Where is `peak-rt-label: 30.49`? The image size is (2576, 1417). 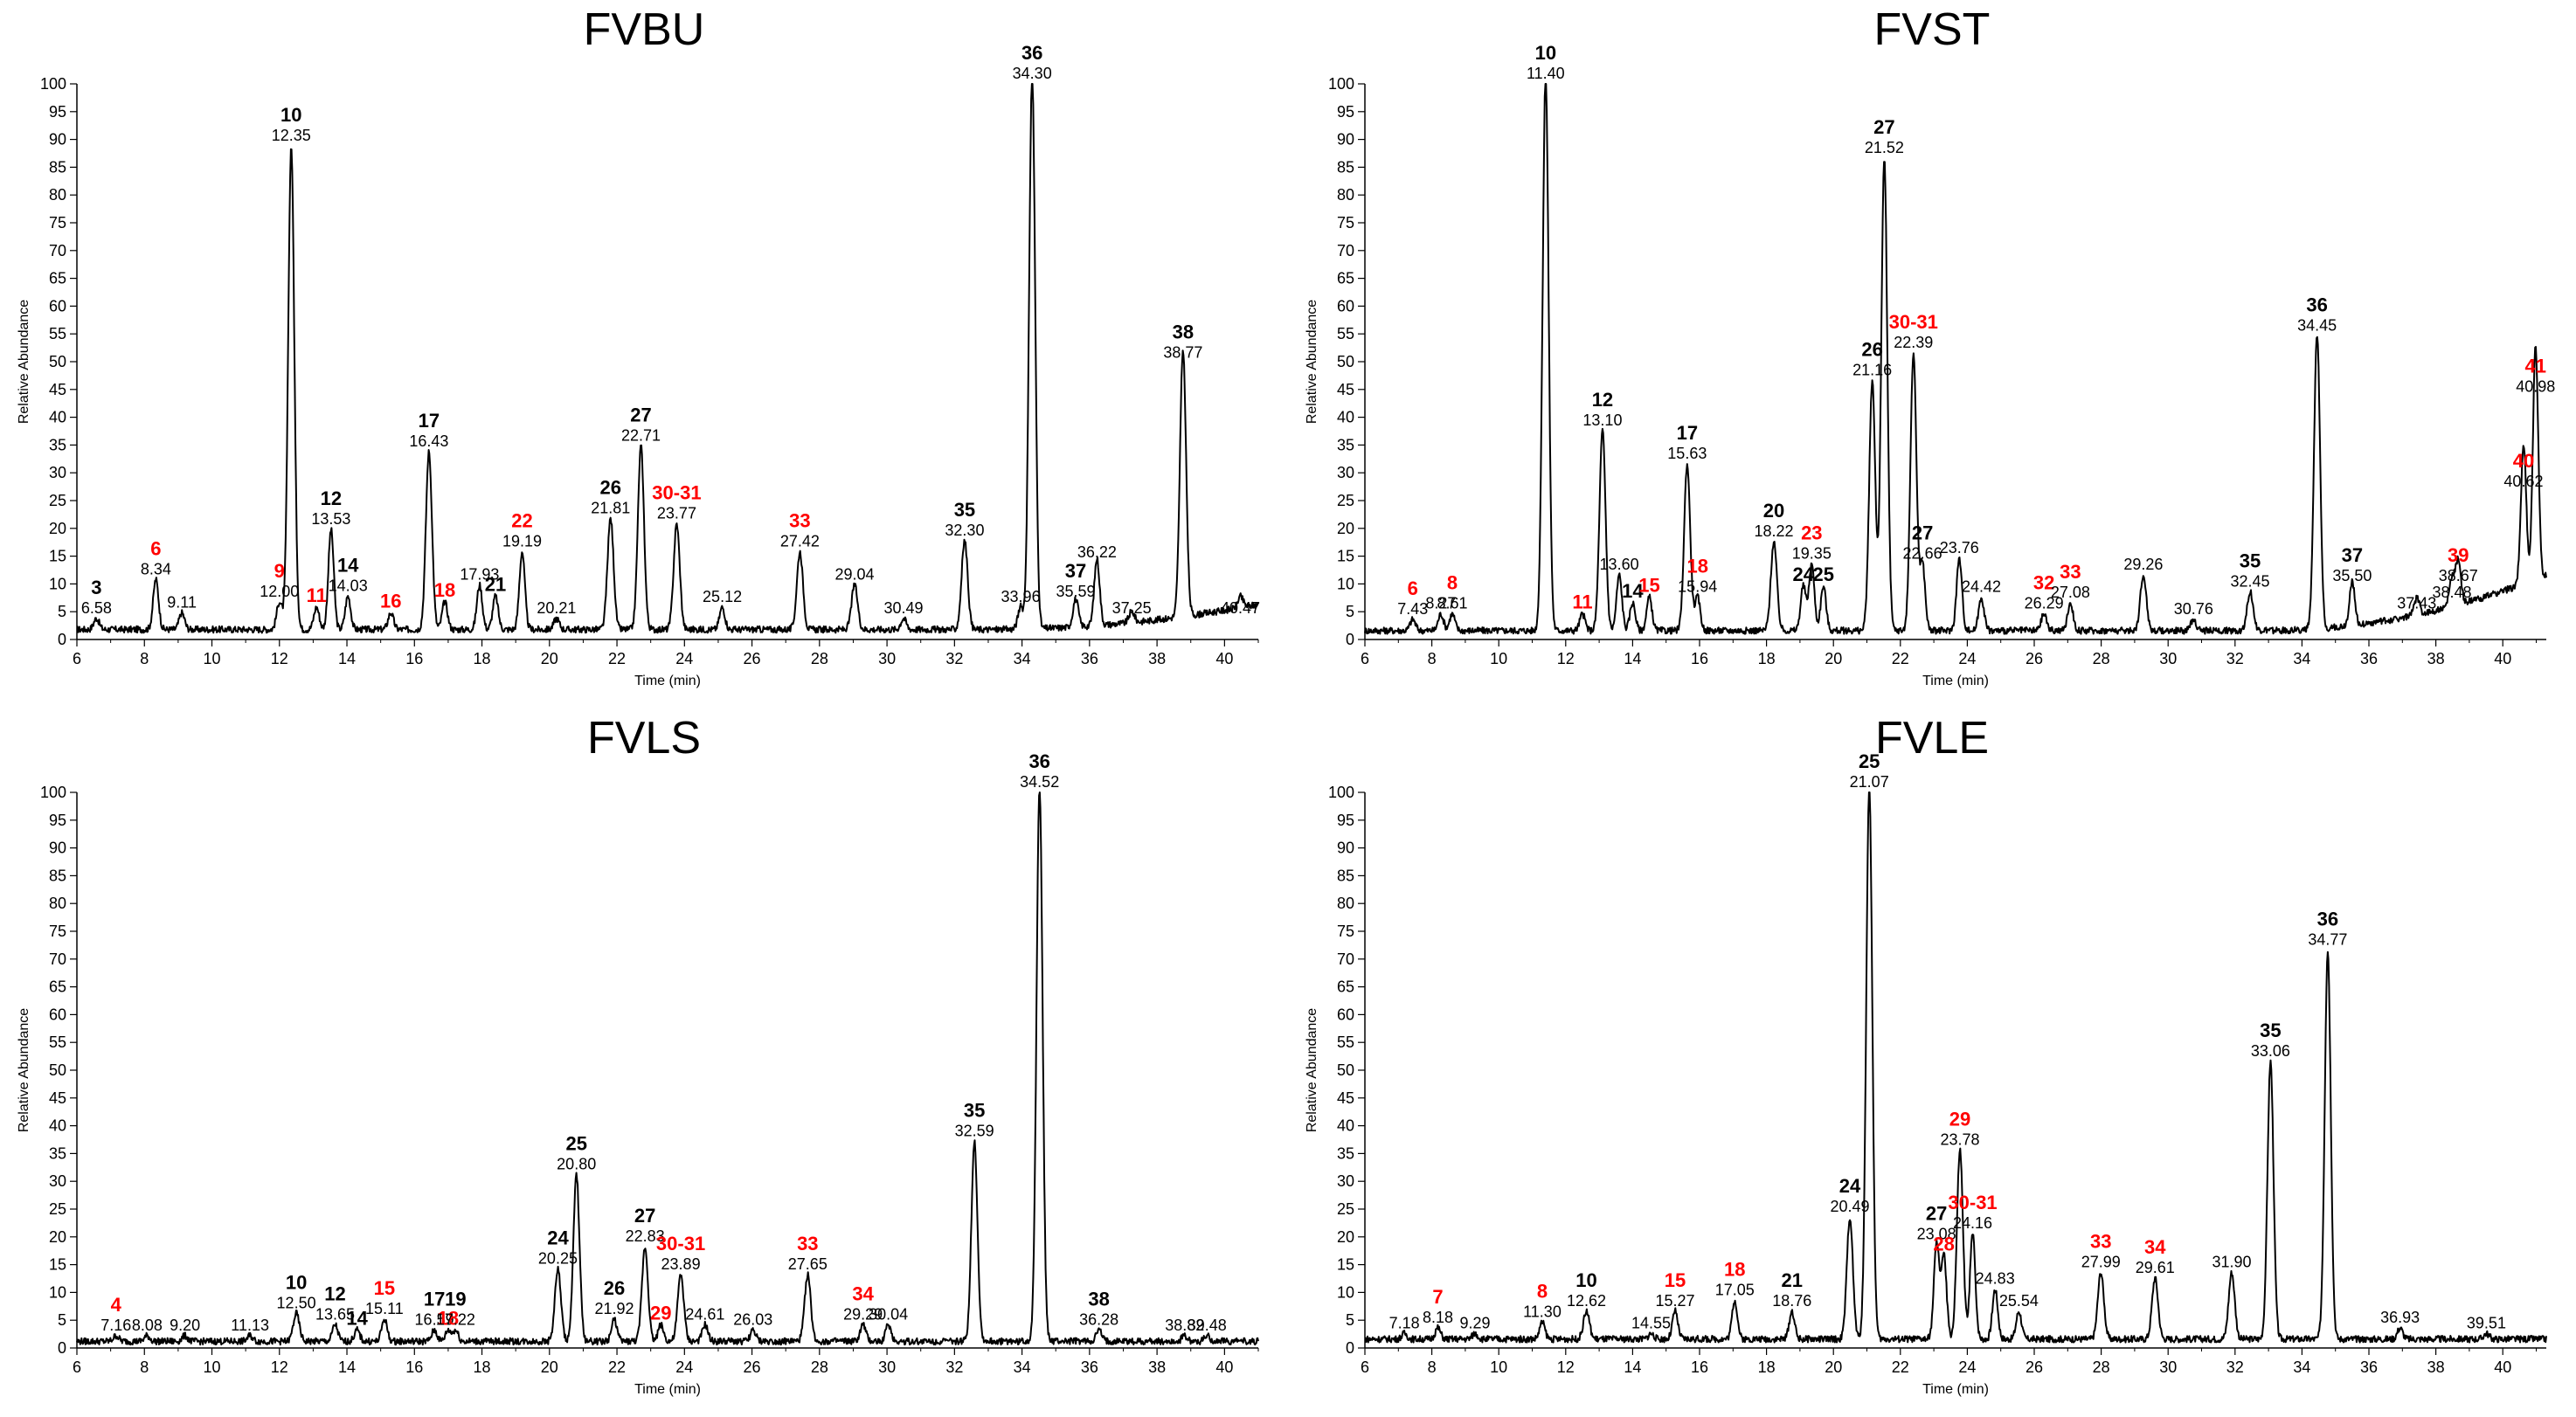 peak-rt-label: 30.49 is located at coordinates (903, 608).